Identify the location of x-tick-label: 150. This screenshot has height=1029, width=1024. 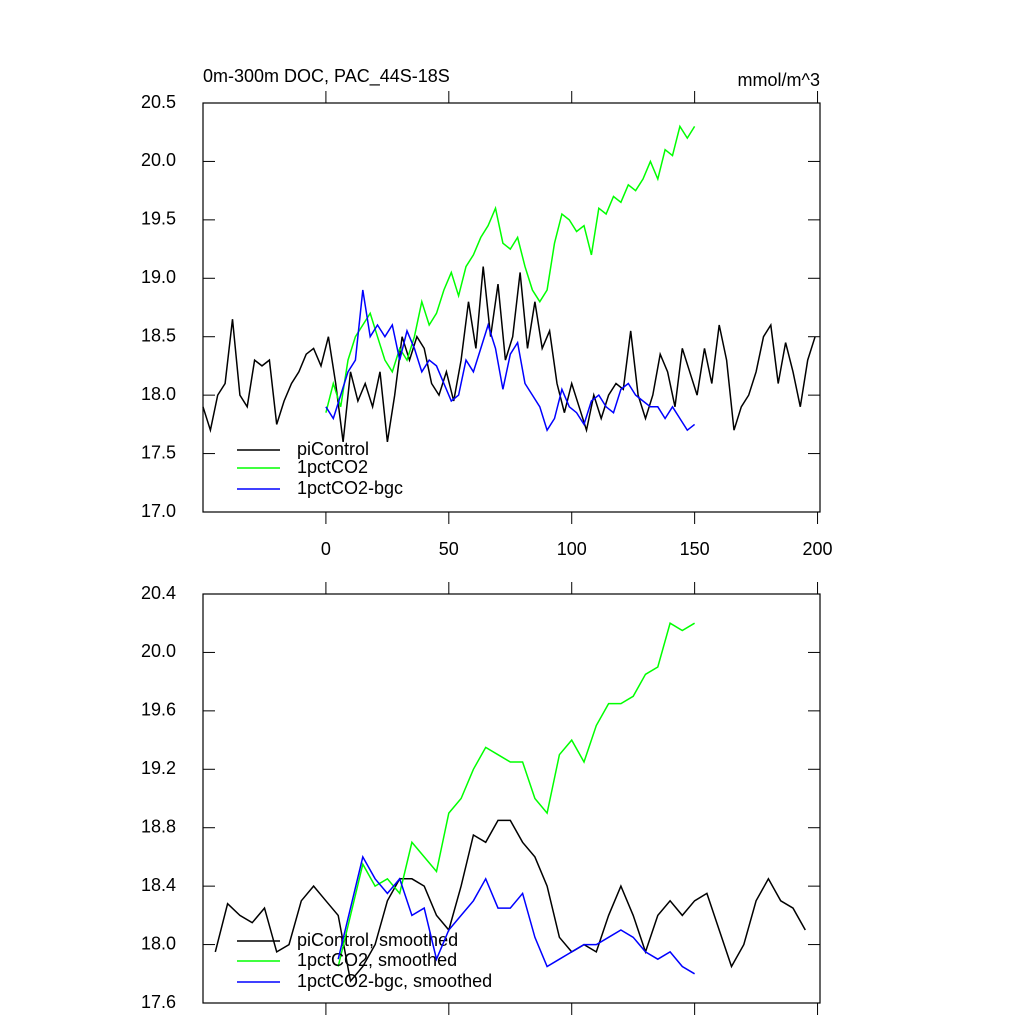
(695, 549).